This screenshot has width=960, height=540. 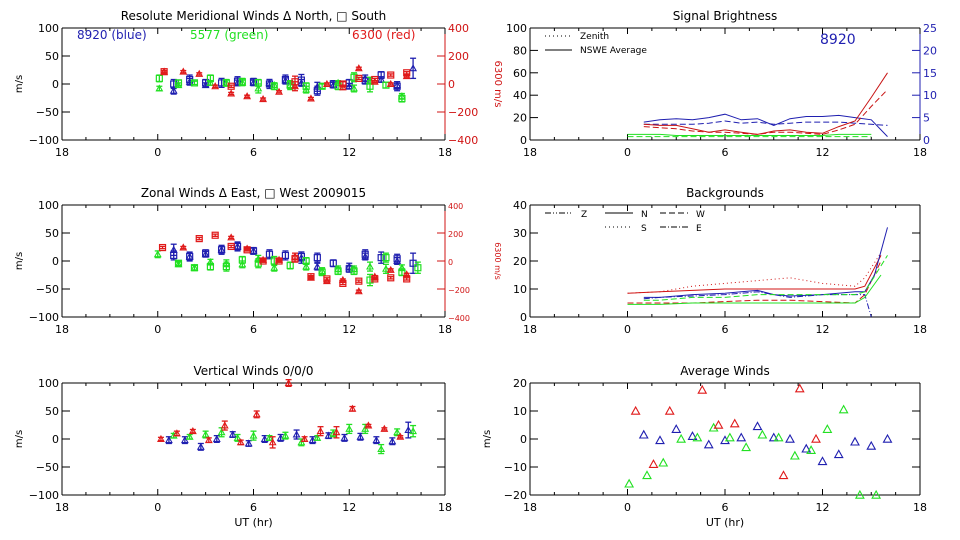 What do you see at coordinates (699, 229) in the screenshot?
I see `legend-label: E` at bounding box center [699, 229].